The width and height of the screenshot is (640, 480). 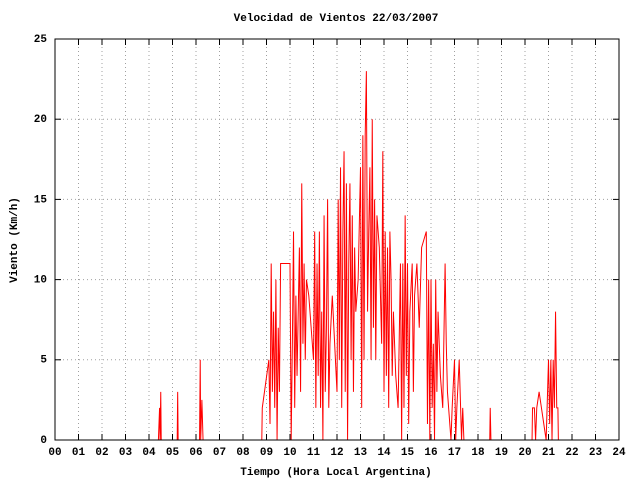 I want to click on x-tick-label: 02, so click(x=101, y=453).